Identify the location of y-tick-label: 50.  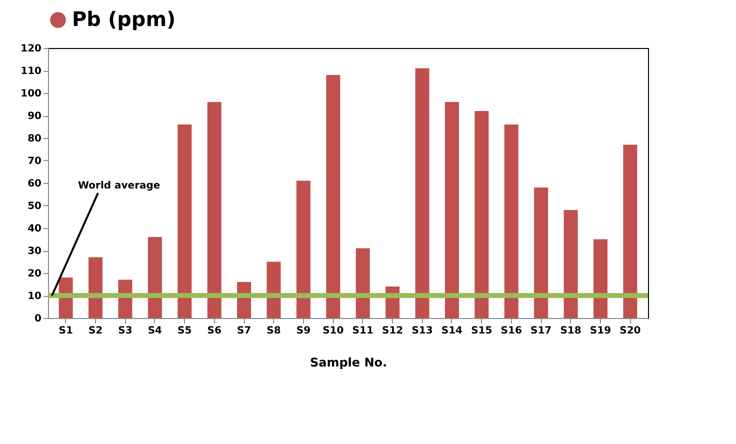
(35, 206).